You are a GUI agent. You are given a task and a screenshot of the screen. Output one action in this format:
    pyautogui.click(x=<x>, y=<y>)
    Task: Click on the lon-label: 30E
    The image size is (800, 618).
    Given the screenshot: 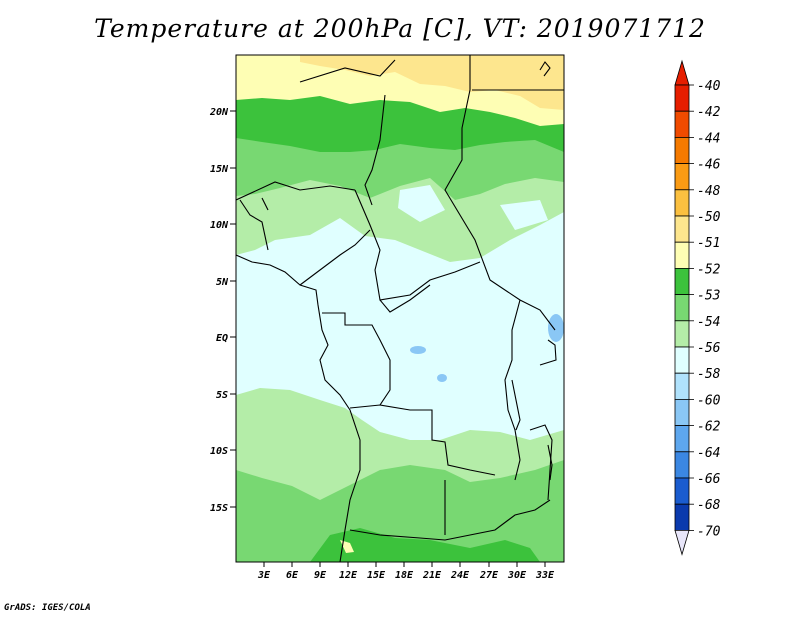 What is the action you would take?
    pyautogui.click(x=517, y=575)
    